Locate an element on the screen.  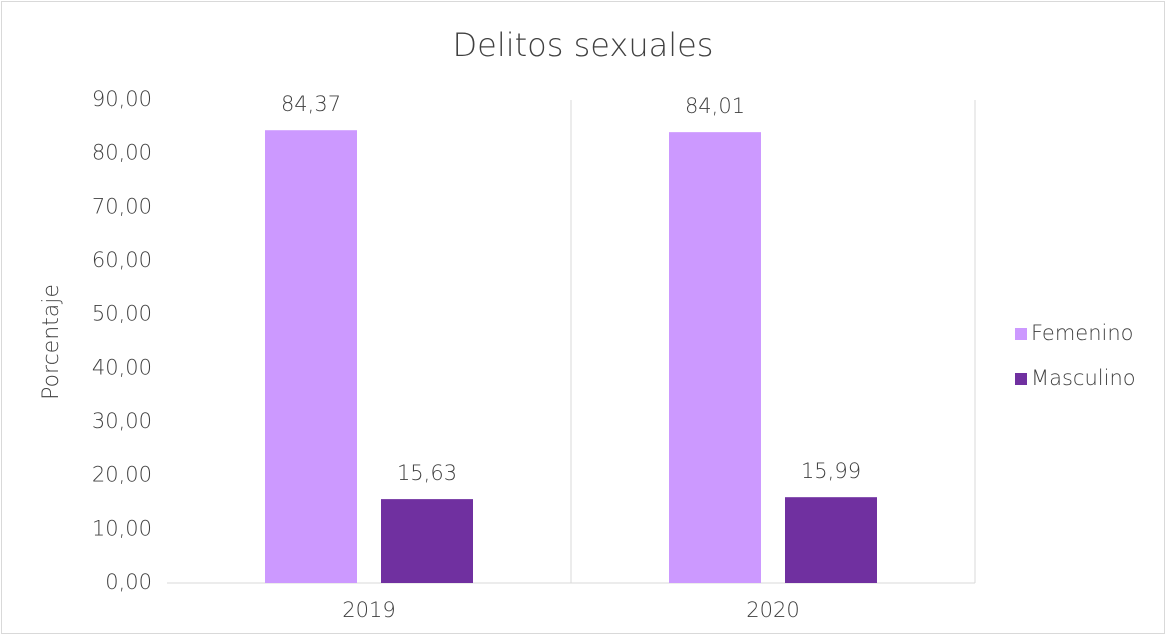
x-tick-label: 2019 is located at coordinates (368, 610).